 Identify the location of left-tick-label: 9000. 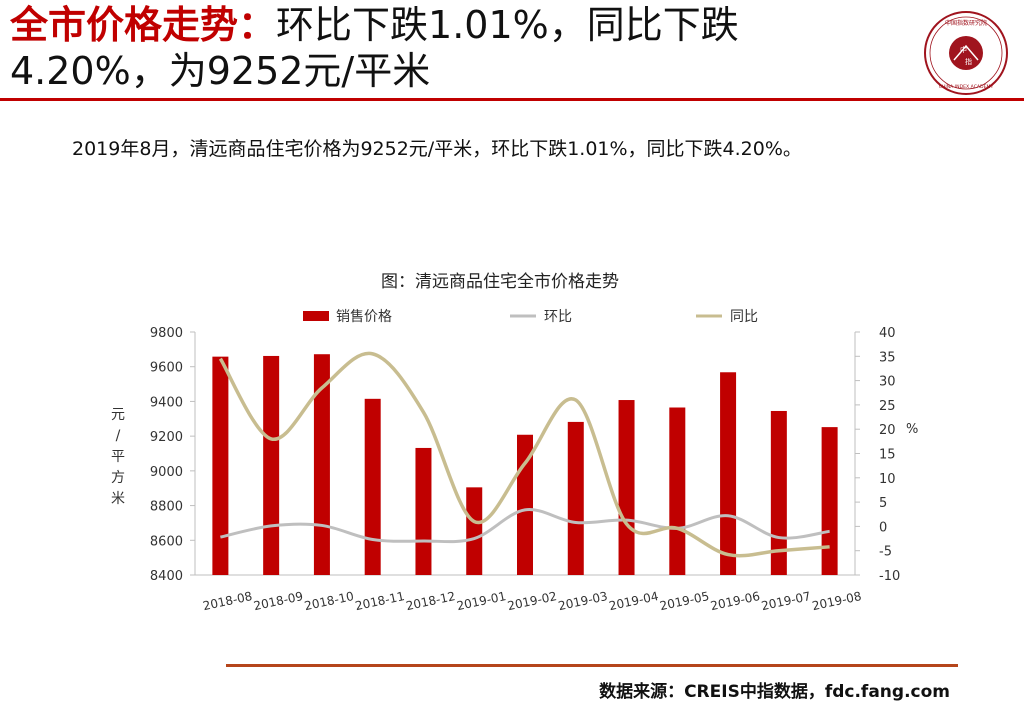
(166, 472).